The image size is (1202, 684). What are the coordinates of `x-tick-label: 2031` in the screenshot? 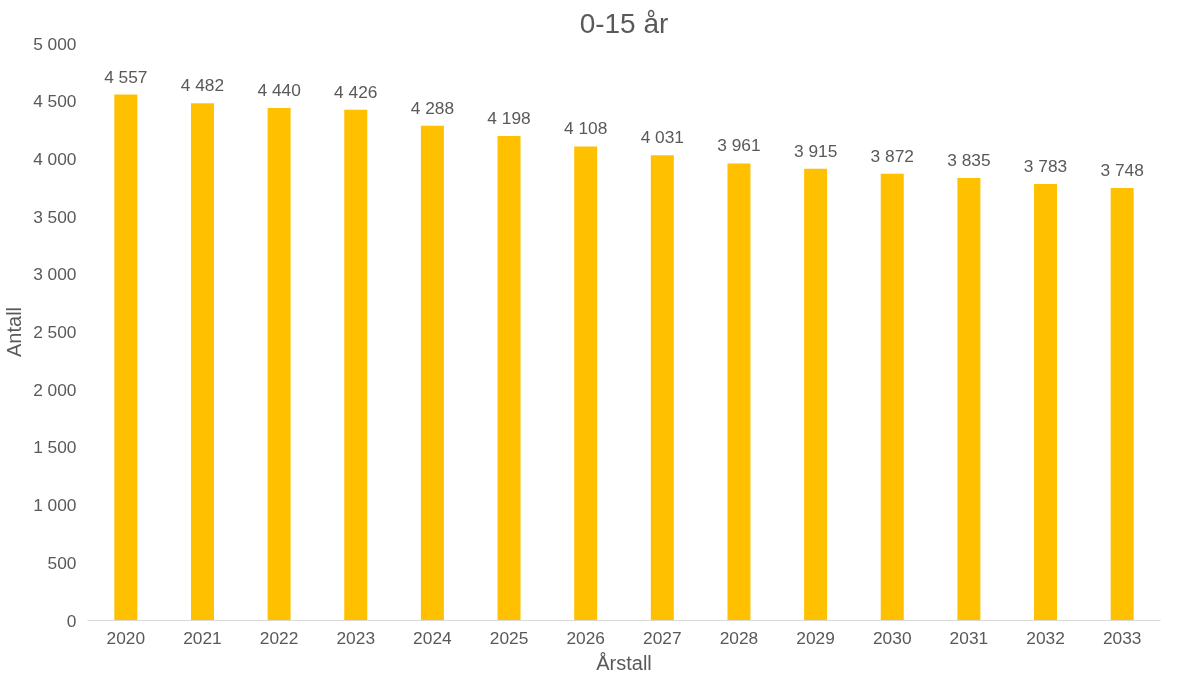 It's located at (969, 637).